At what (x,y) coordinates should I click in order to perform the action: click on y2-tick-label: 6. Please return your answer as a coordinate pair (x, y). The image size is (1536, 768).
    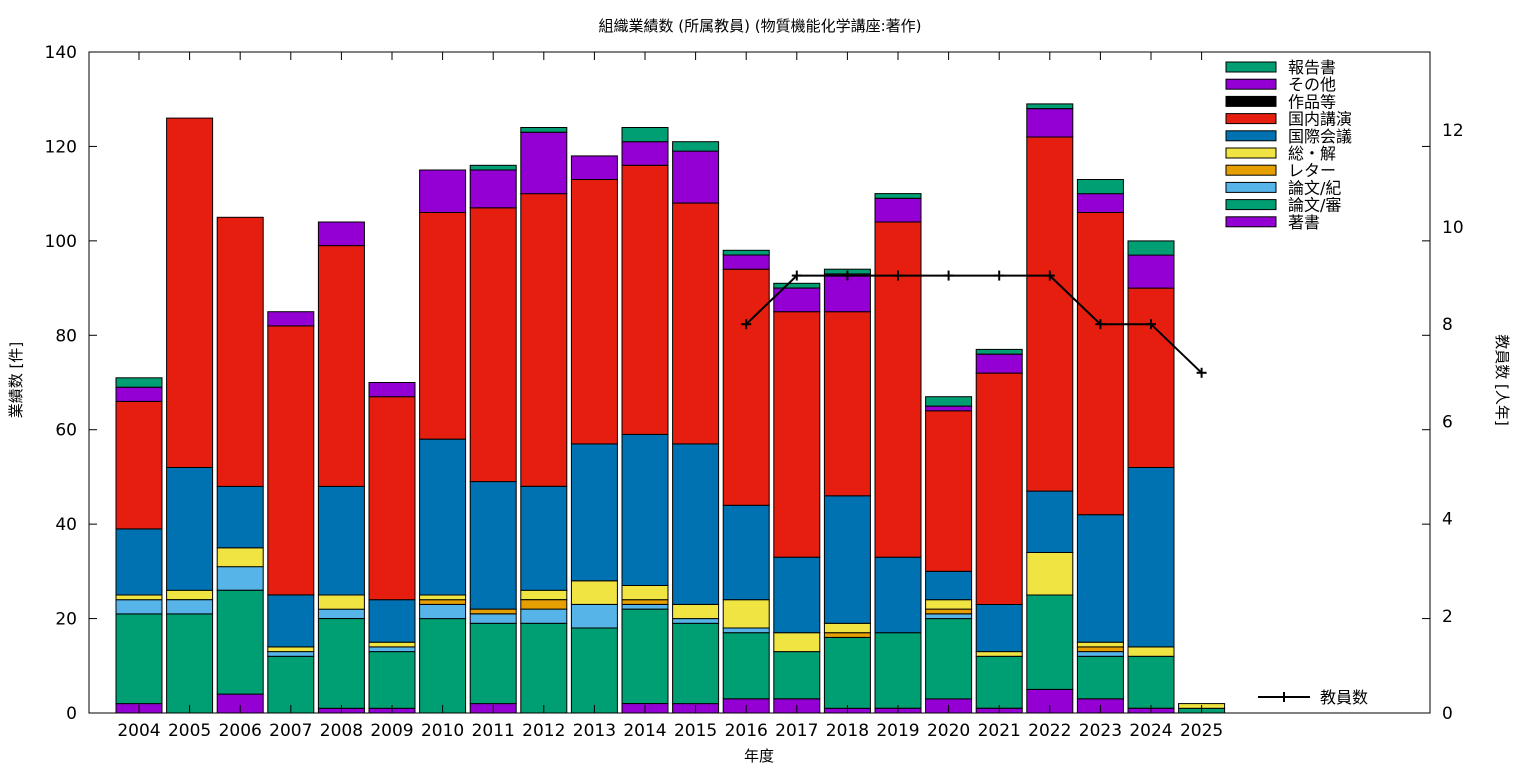
    Looking at the image, I should click on (1447, 422).